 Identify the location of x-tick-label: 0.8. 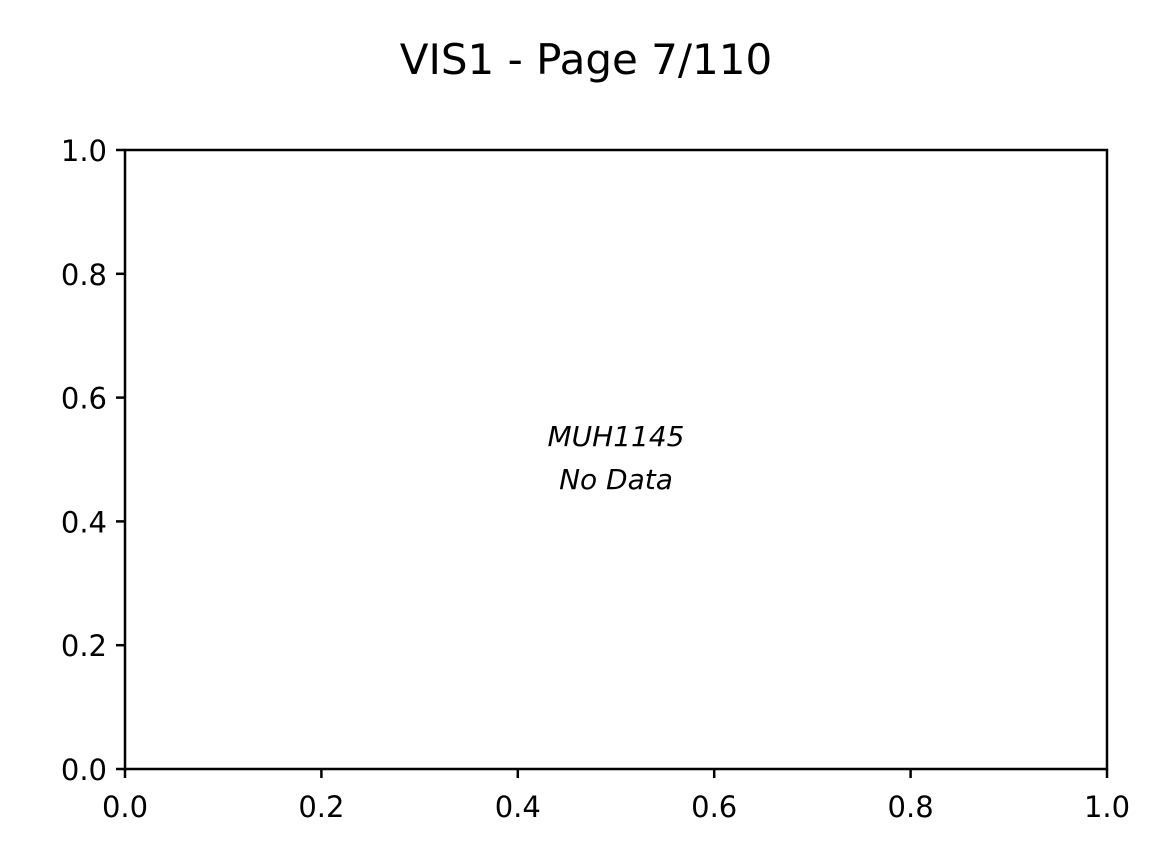
(911, 807).